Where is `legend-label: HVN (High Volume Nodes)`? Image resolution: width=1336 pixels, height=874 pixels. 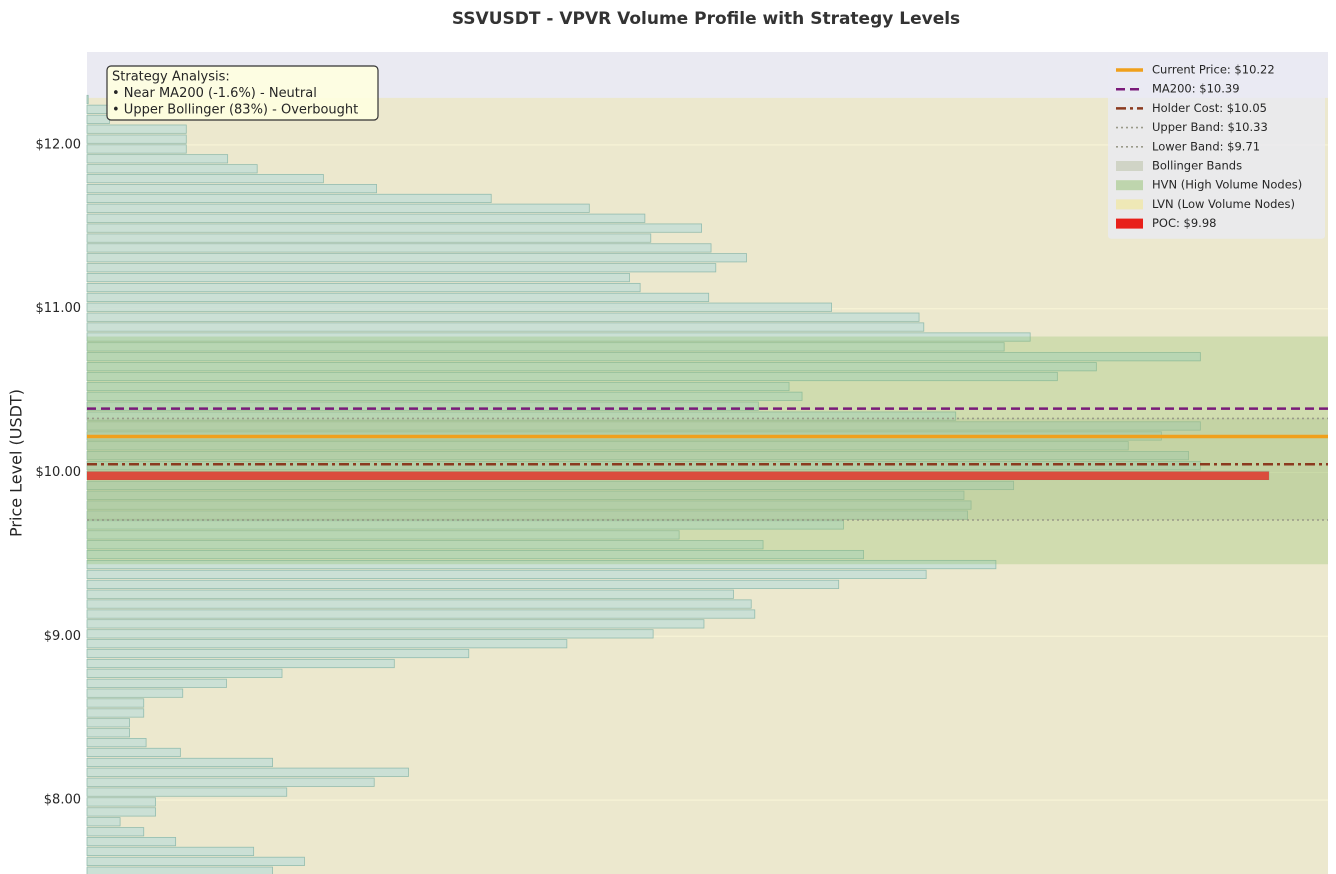 legend-label: HVN (High Volume Nodes) is located at coordinates (1227, 185).